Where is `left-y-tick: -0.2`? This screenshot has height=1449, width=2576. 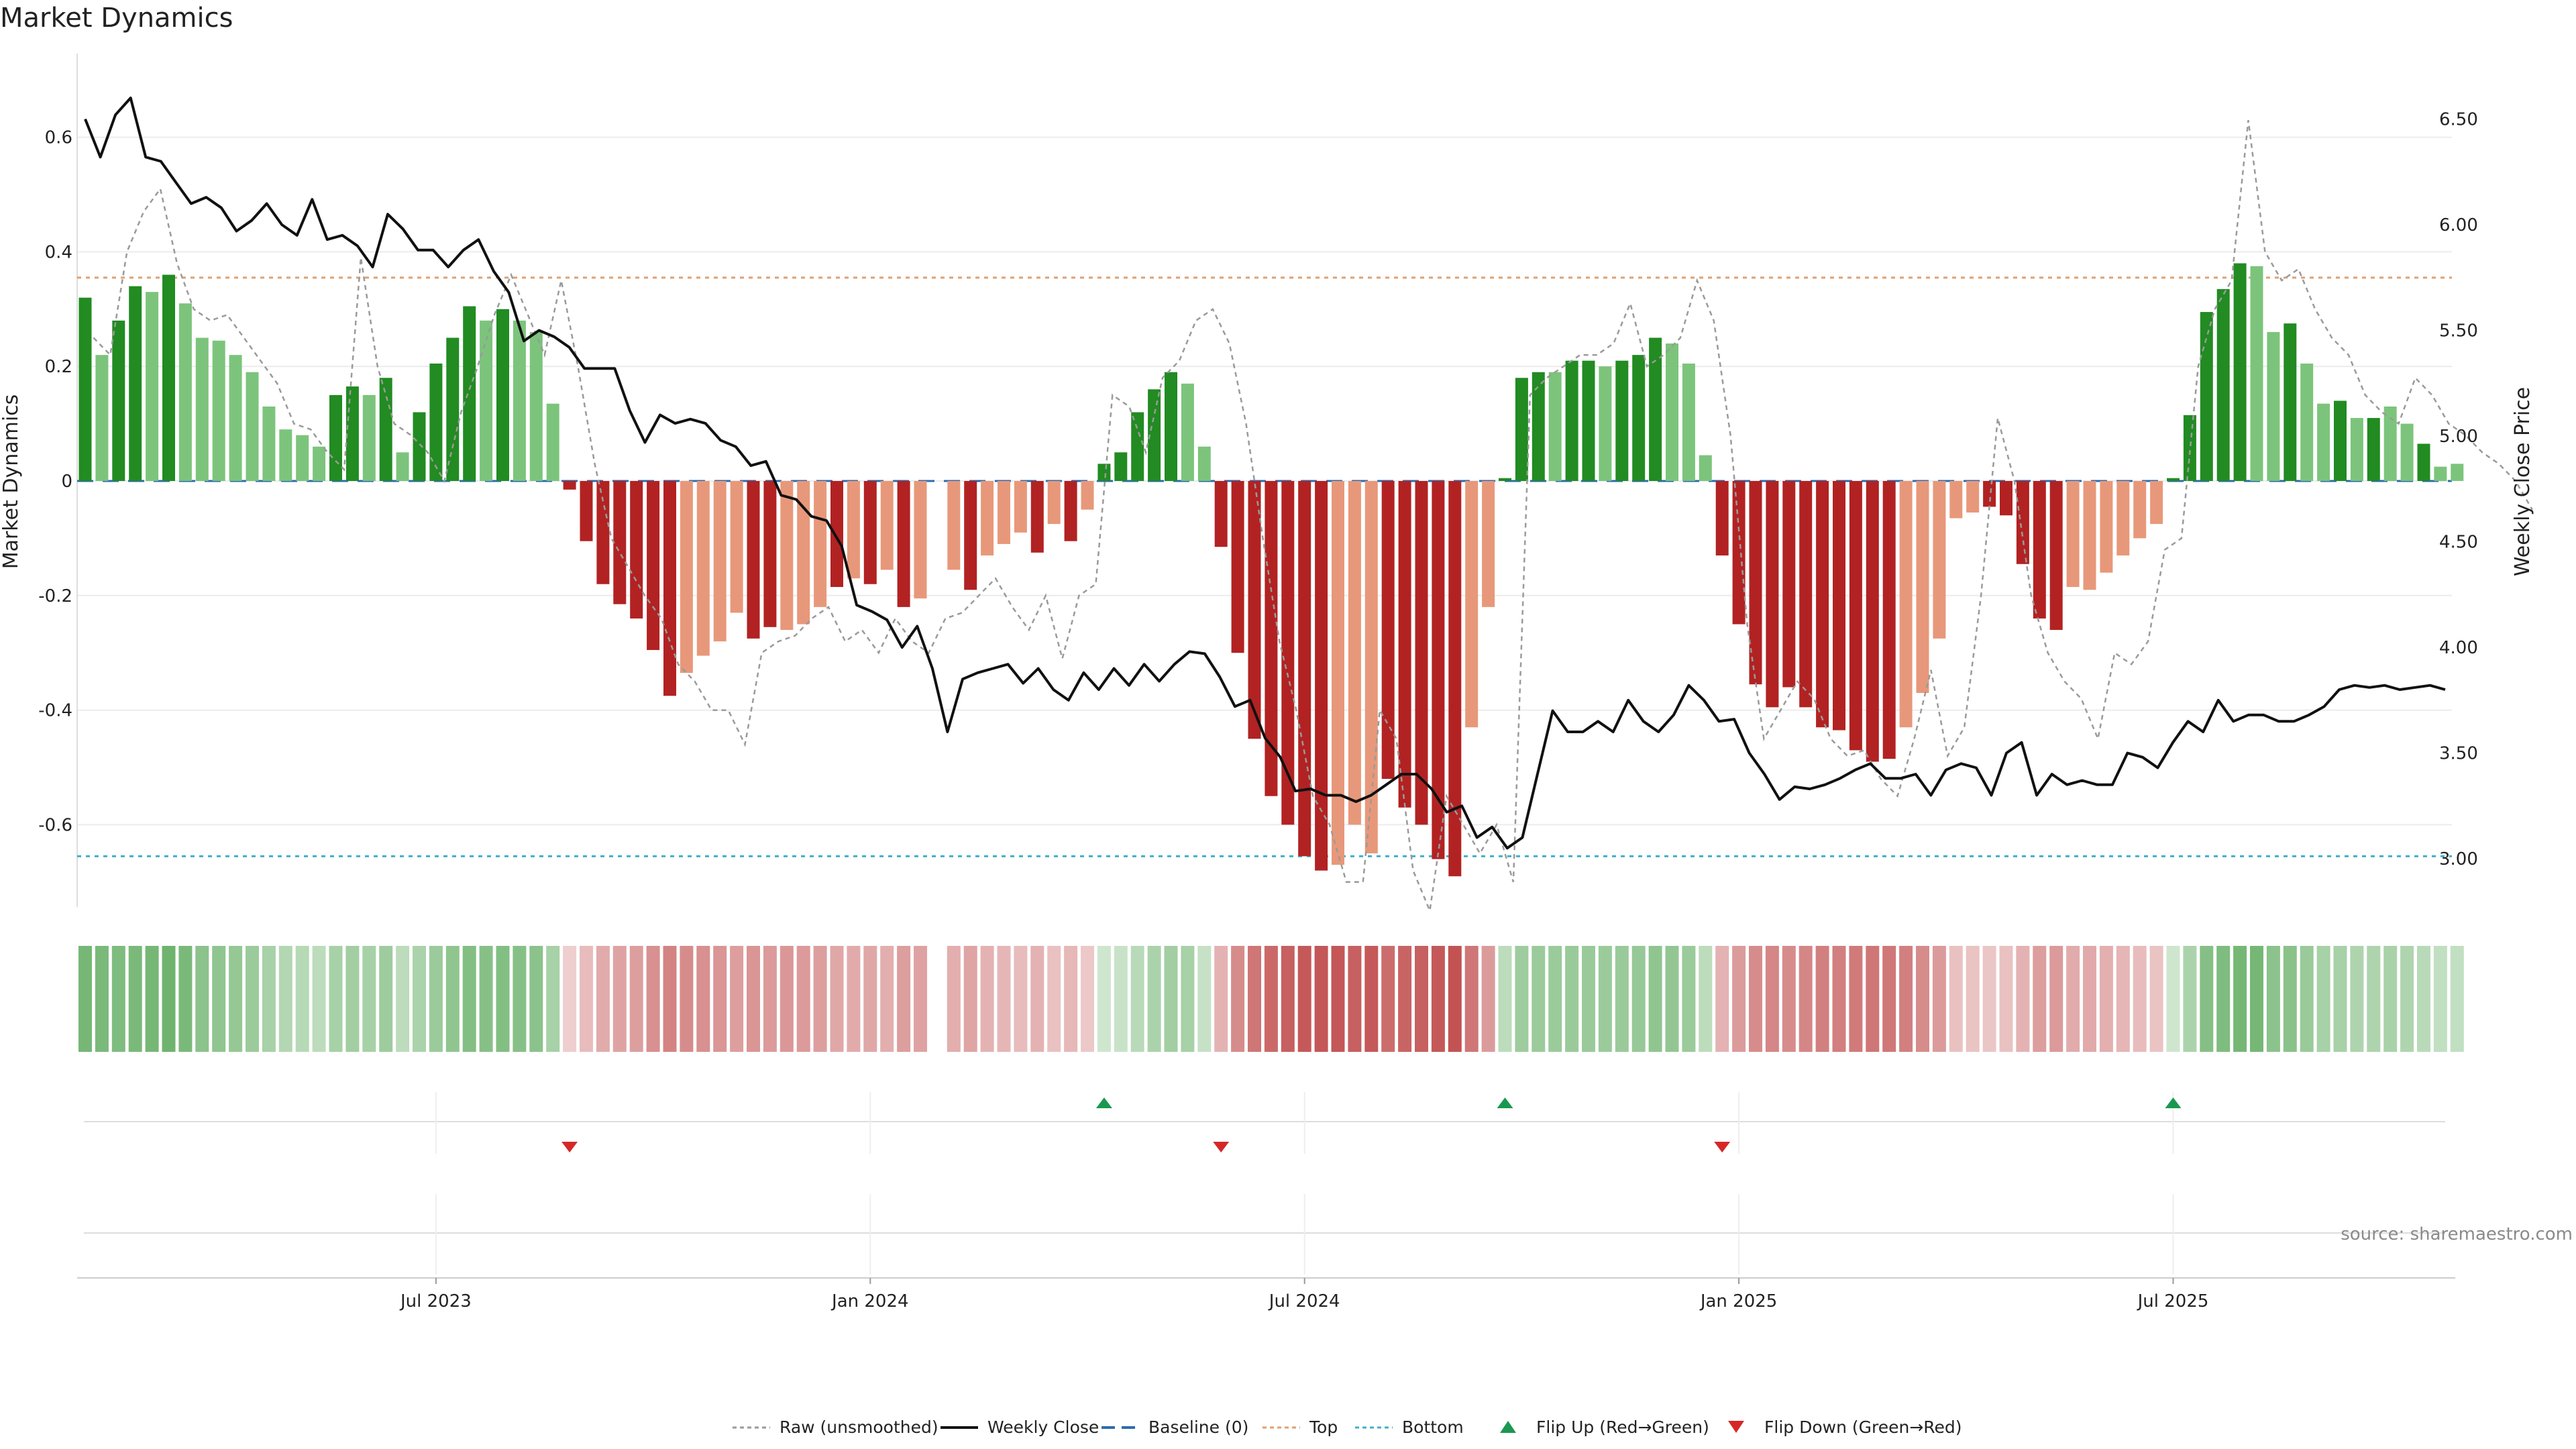 left-y-tick: -0.2 is located at coordinates (55, 596).